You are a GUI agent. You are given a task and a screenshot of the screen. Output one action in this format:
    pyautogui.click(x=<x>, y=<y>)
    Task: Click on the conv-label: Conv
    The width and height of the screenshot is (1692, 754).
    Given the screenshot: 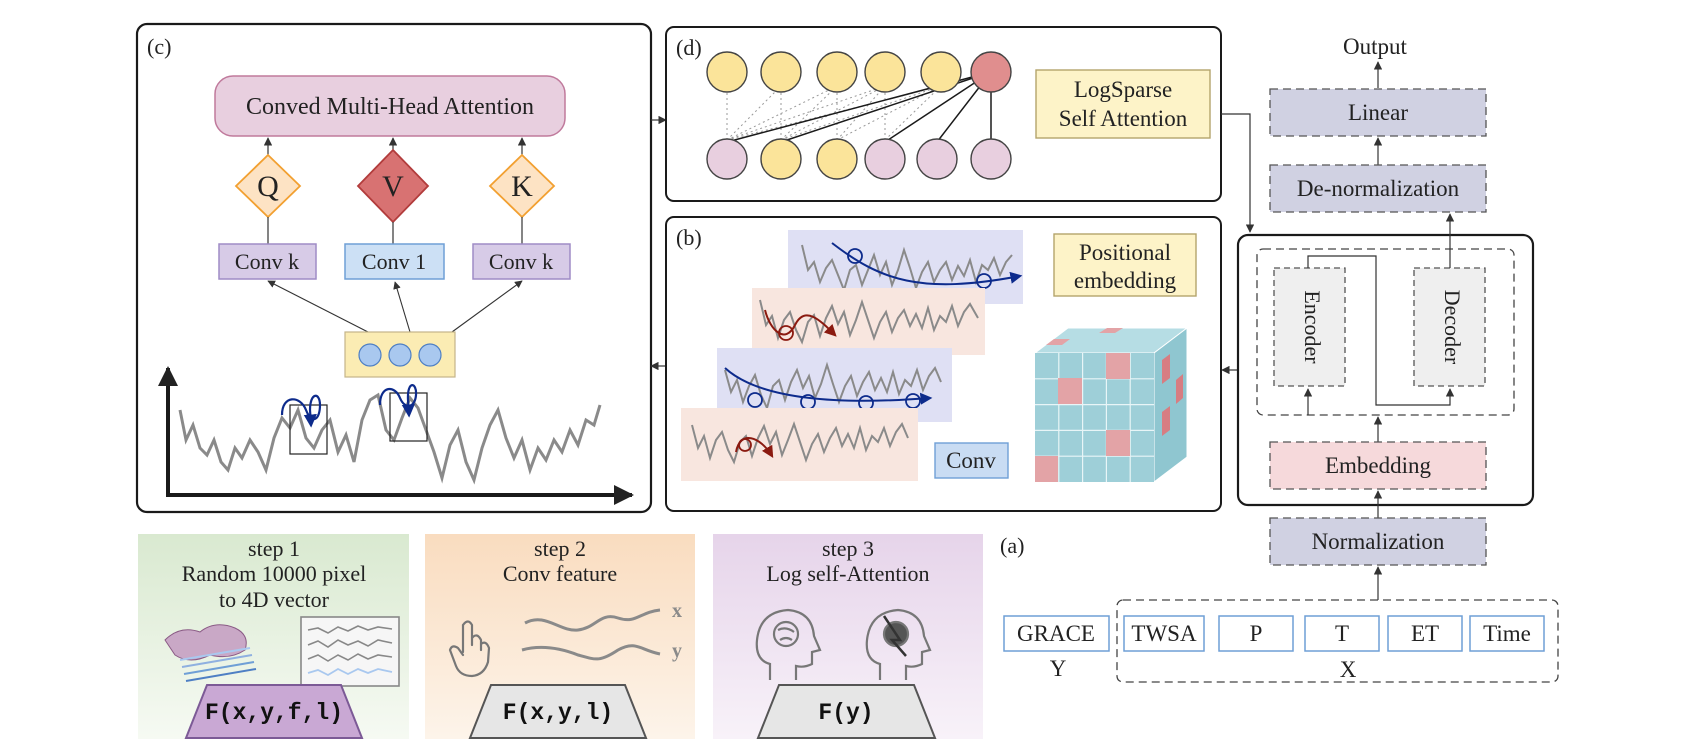 What is the action you would take?
    pyautogui.click(x=971, y=460)
    